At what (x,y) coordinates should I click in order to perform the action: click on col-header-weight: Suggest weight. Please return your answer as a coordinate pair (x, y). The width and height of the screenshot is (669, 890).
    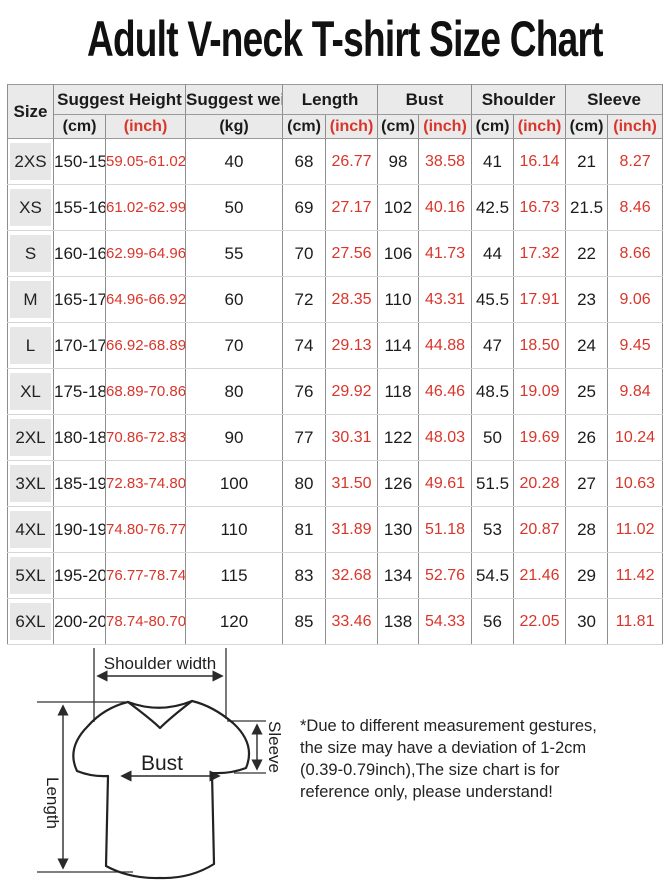
    Looking at the image, I should click on (234, 99).